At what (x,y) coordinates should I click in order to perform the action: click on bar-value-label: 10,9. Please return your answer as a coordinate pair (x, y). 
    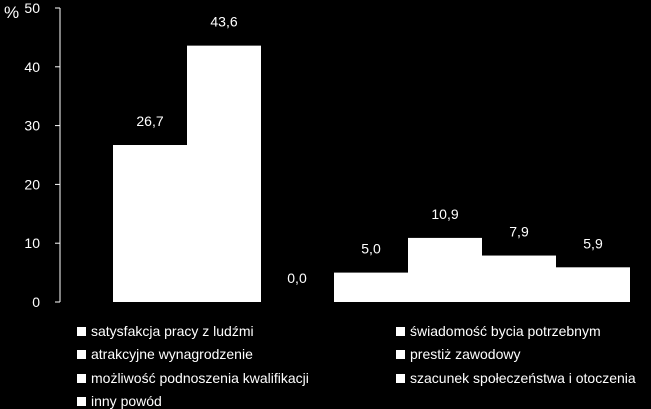
    Looking at the image, I should click on (444, 214).